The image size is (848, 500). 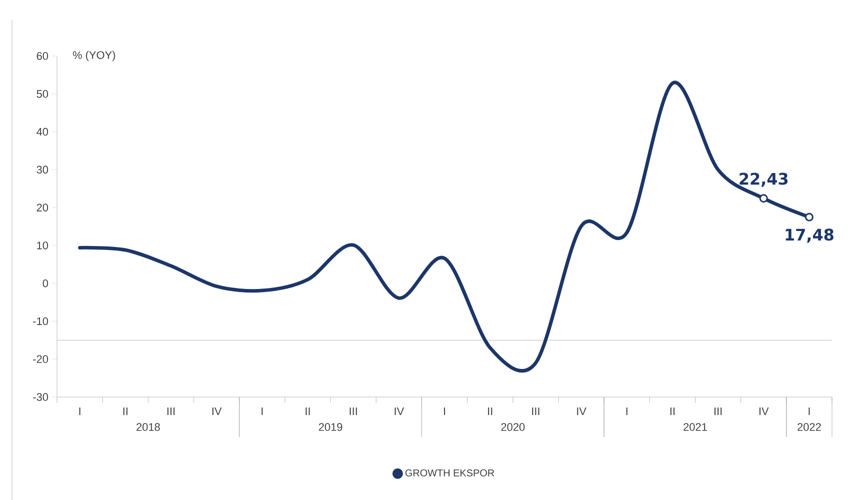 I want to click on text: 2020, so click(x=513, y=427).